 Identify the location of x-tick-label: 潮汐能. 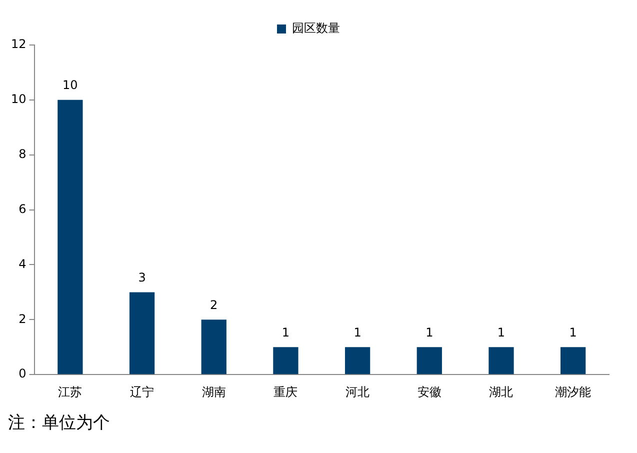
(573, 391).